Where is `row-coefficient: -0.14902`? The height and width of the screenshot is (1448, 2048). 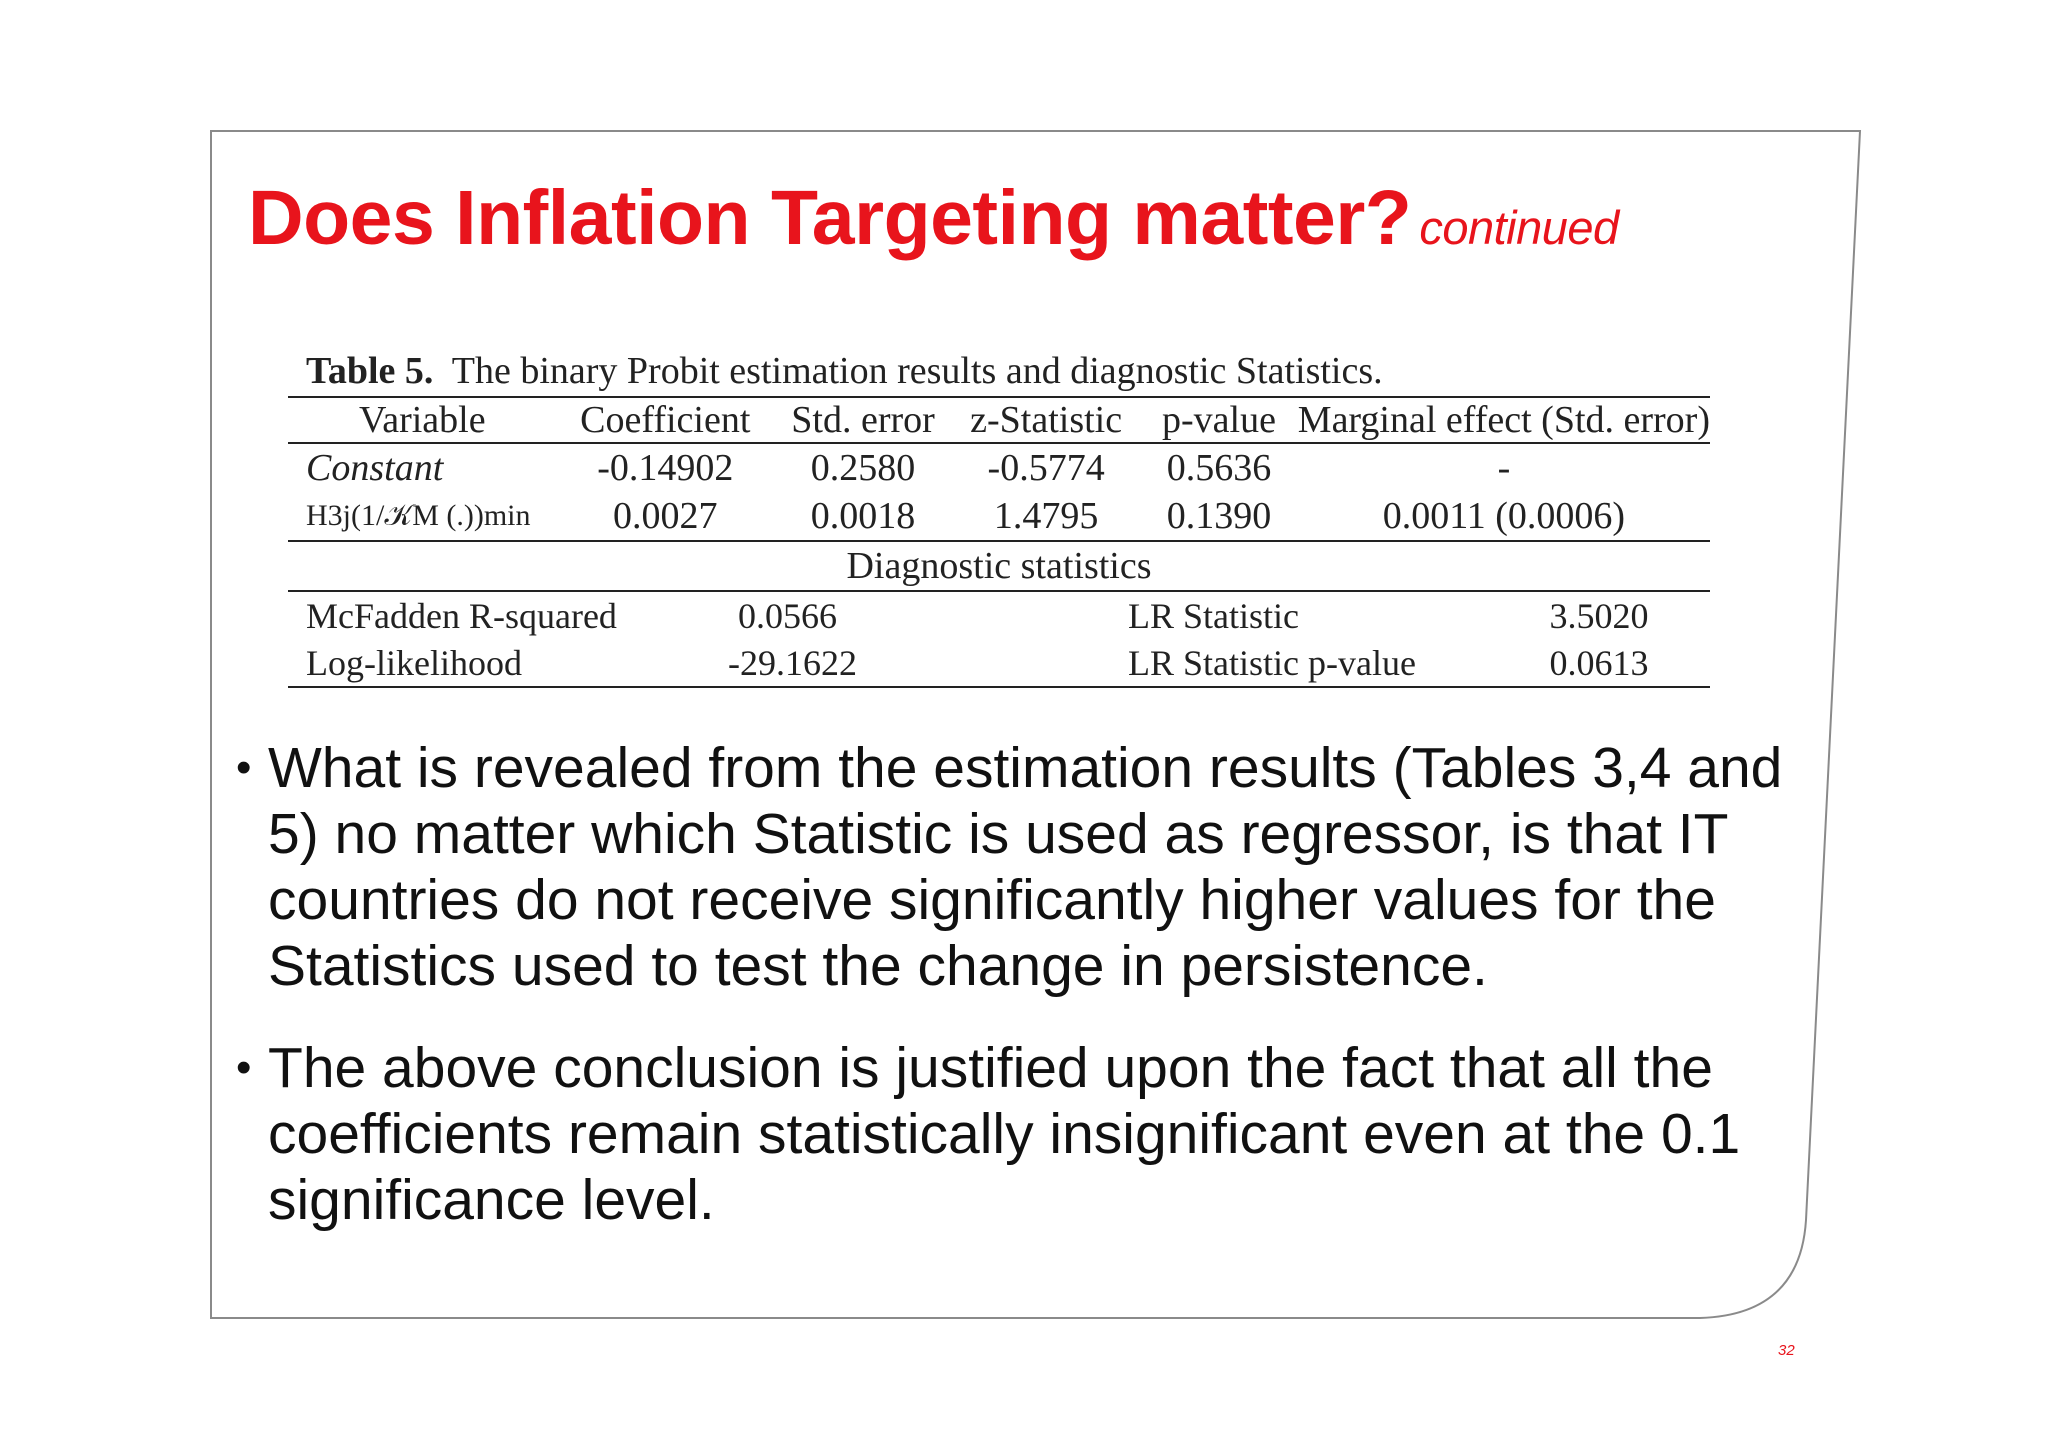
row-coefficient: -0.14902 is located at coordinates (665, 468).